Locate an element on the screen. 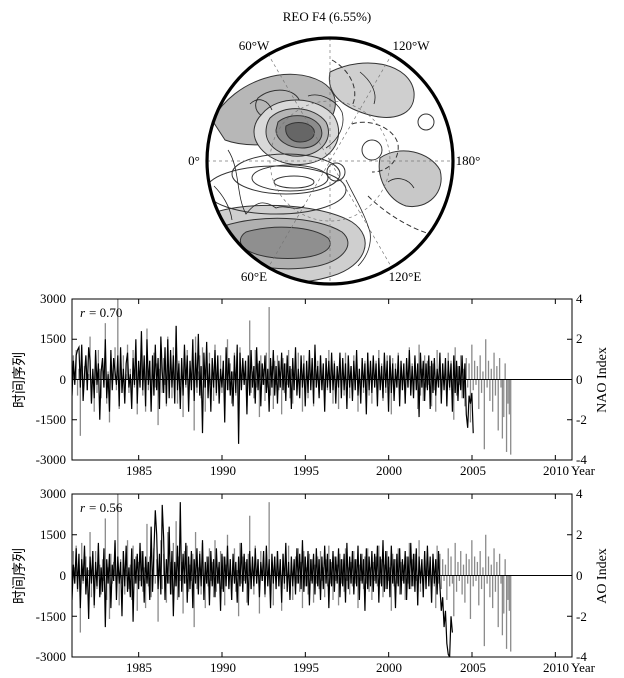 This screenshot has height=678, width=624. nao-left-tick: 0 is located at coordinates (63, 379).